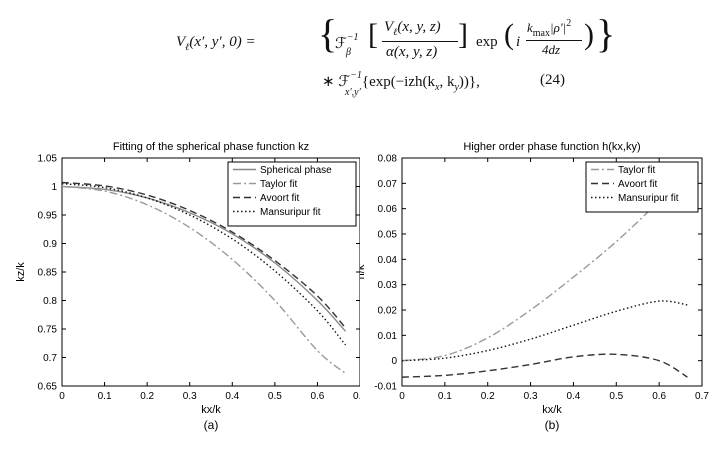 The height and width of the screenshot is (452, 717). I want to click on y-tick-label: 0.06, so click(388, 209).